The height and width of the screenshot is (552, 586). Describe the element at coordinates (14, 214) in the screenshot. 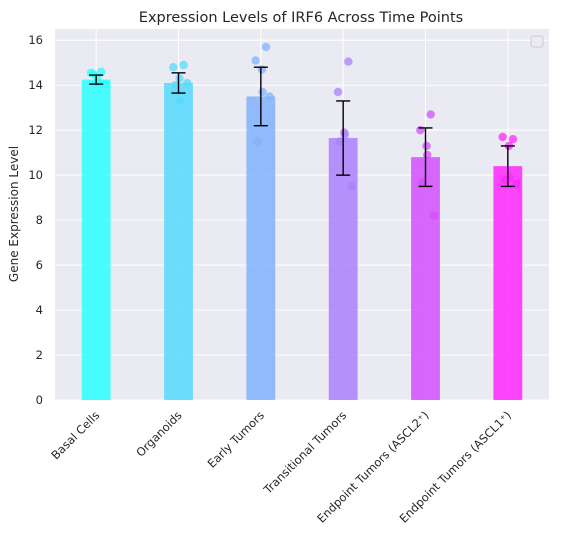

I see `y-axis-label: Gene Expression Level` at that location.